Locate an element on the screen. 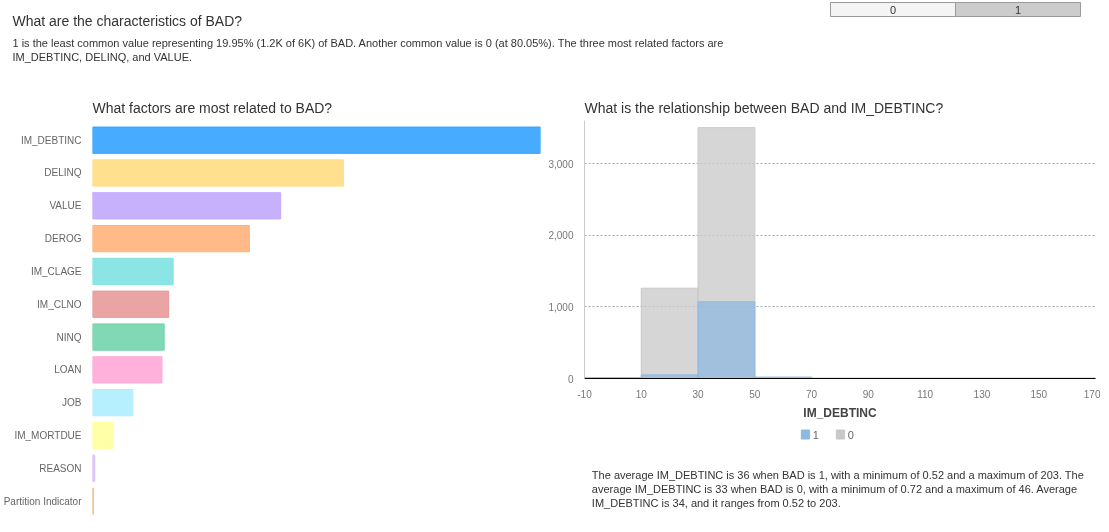 This screenshot has height=532, width=1109. x-tick-label: 110 is located at coordinates (925, 394).